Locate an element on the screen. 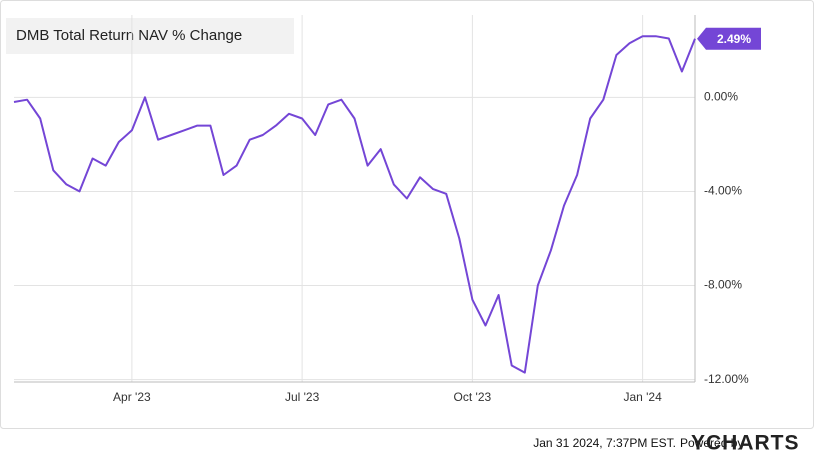 The height and width of the screenshot is (462, 815). x-tick-label: Apr '23 is located at coordinates (132, 397).